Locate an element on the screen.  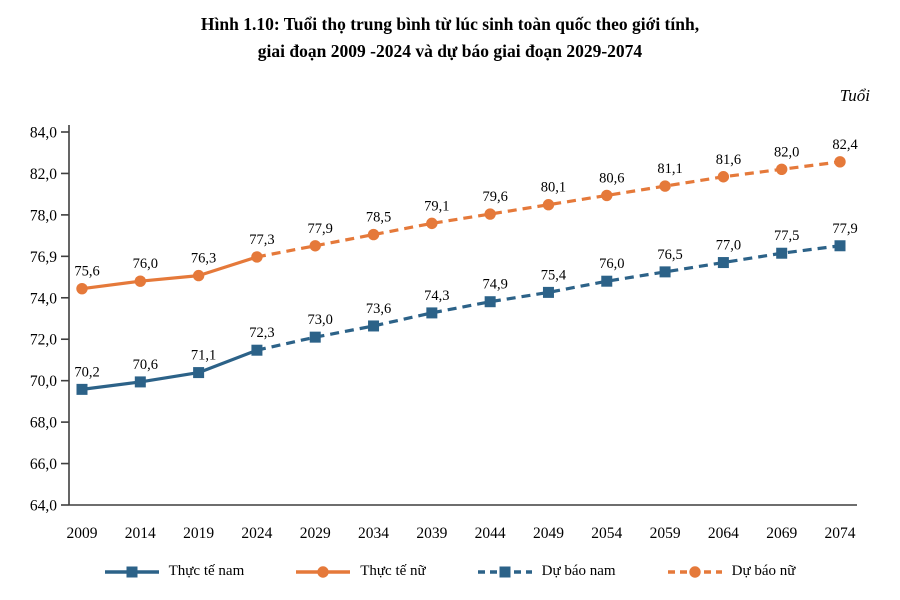
data-point-label: 77,3 is located at coordinates (261, 240).